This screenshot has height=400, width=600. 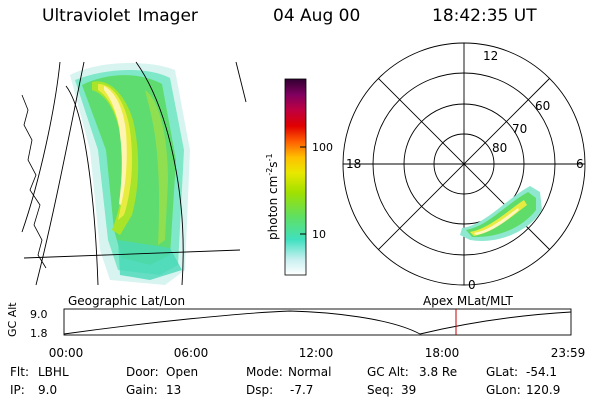 What do you see at coordinates (438, 372) in the screenshot?
I see `gcalt-value: 3.8 Re` at bounding box center [438, 372].